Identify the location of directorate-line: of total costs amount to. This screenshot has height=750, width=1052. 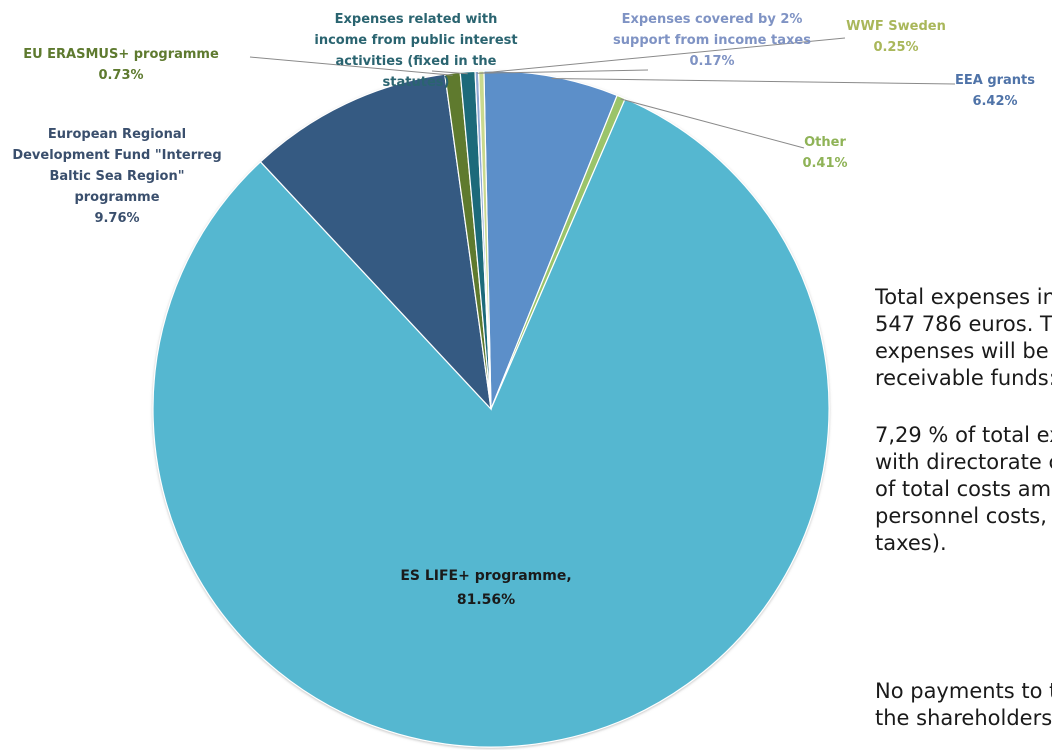
(963, 489).